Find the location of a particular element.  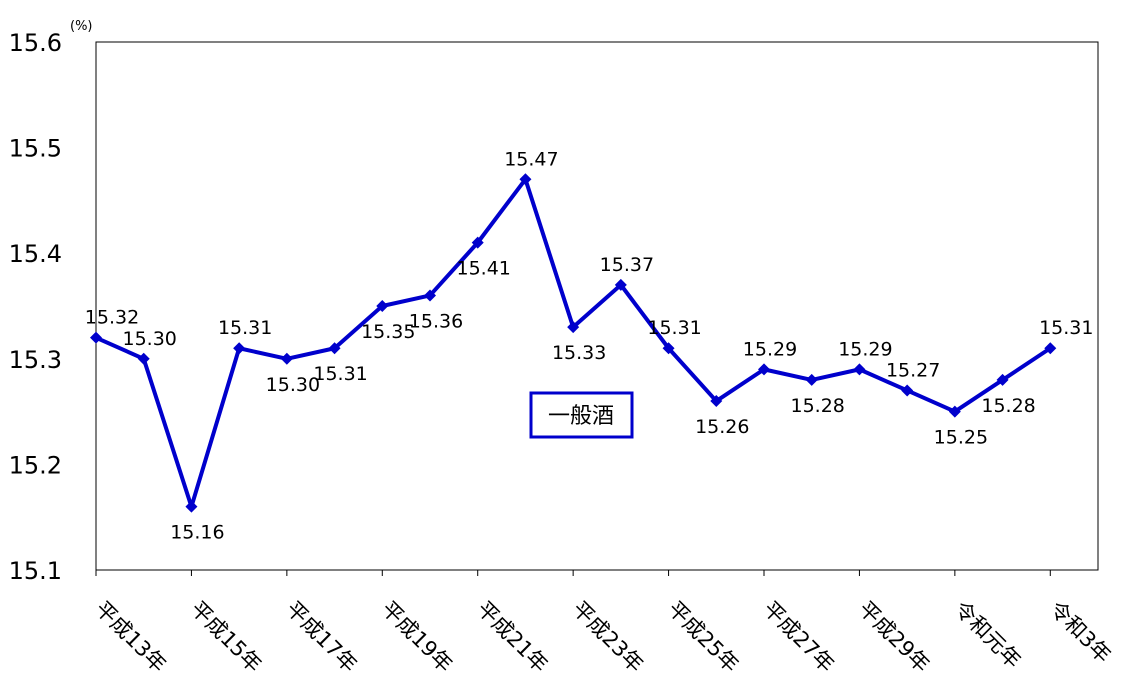

data-label: 15.35 is located at coordinates (388, 332).